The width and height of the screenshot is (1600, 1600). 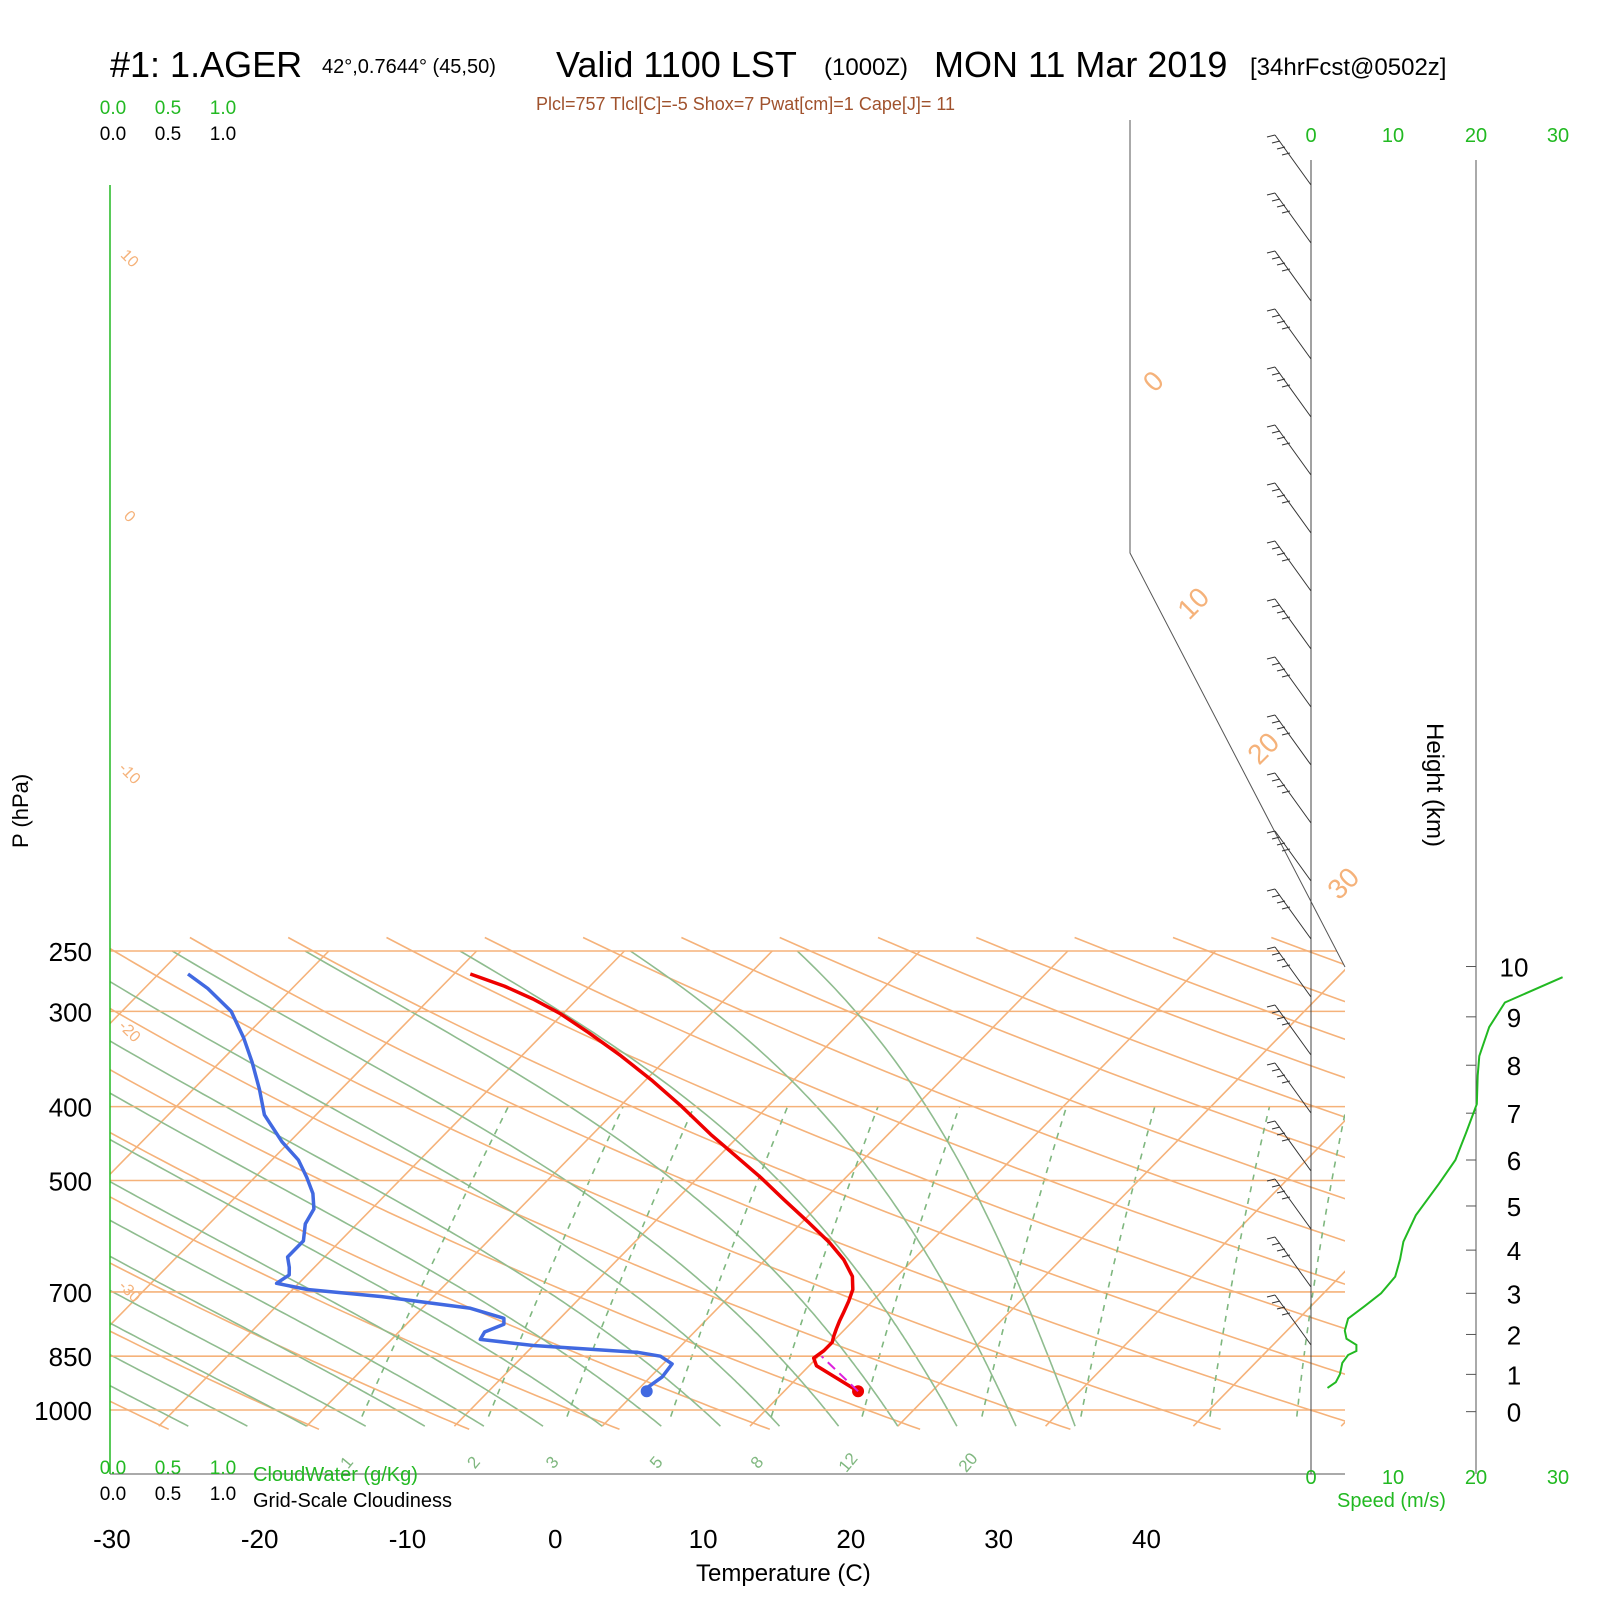 I want to click on isotherm-label: 30, so click(x=1343, y=883).